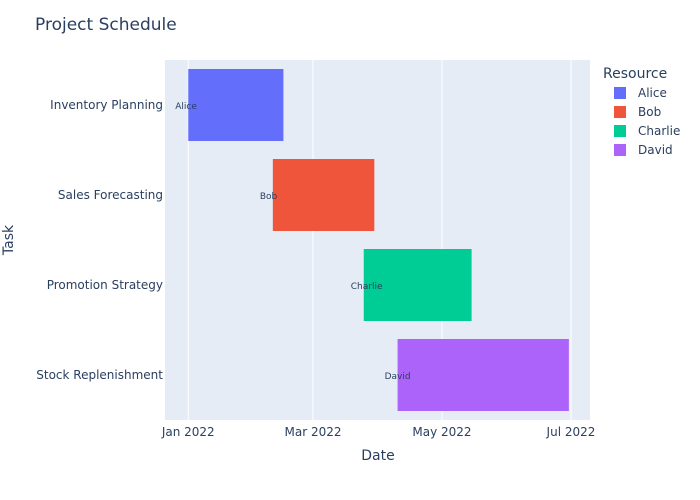 The image size is (700, 500). Describe the element at coordinates (620, 131) in the screenshot. I see `legend-swatch-charlie` at that location.